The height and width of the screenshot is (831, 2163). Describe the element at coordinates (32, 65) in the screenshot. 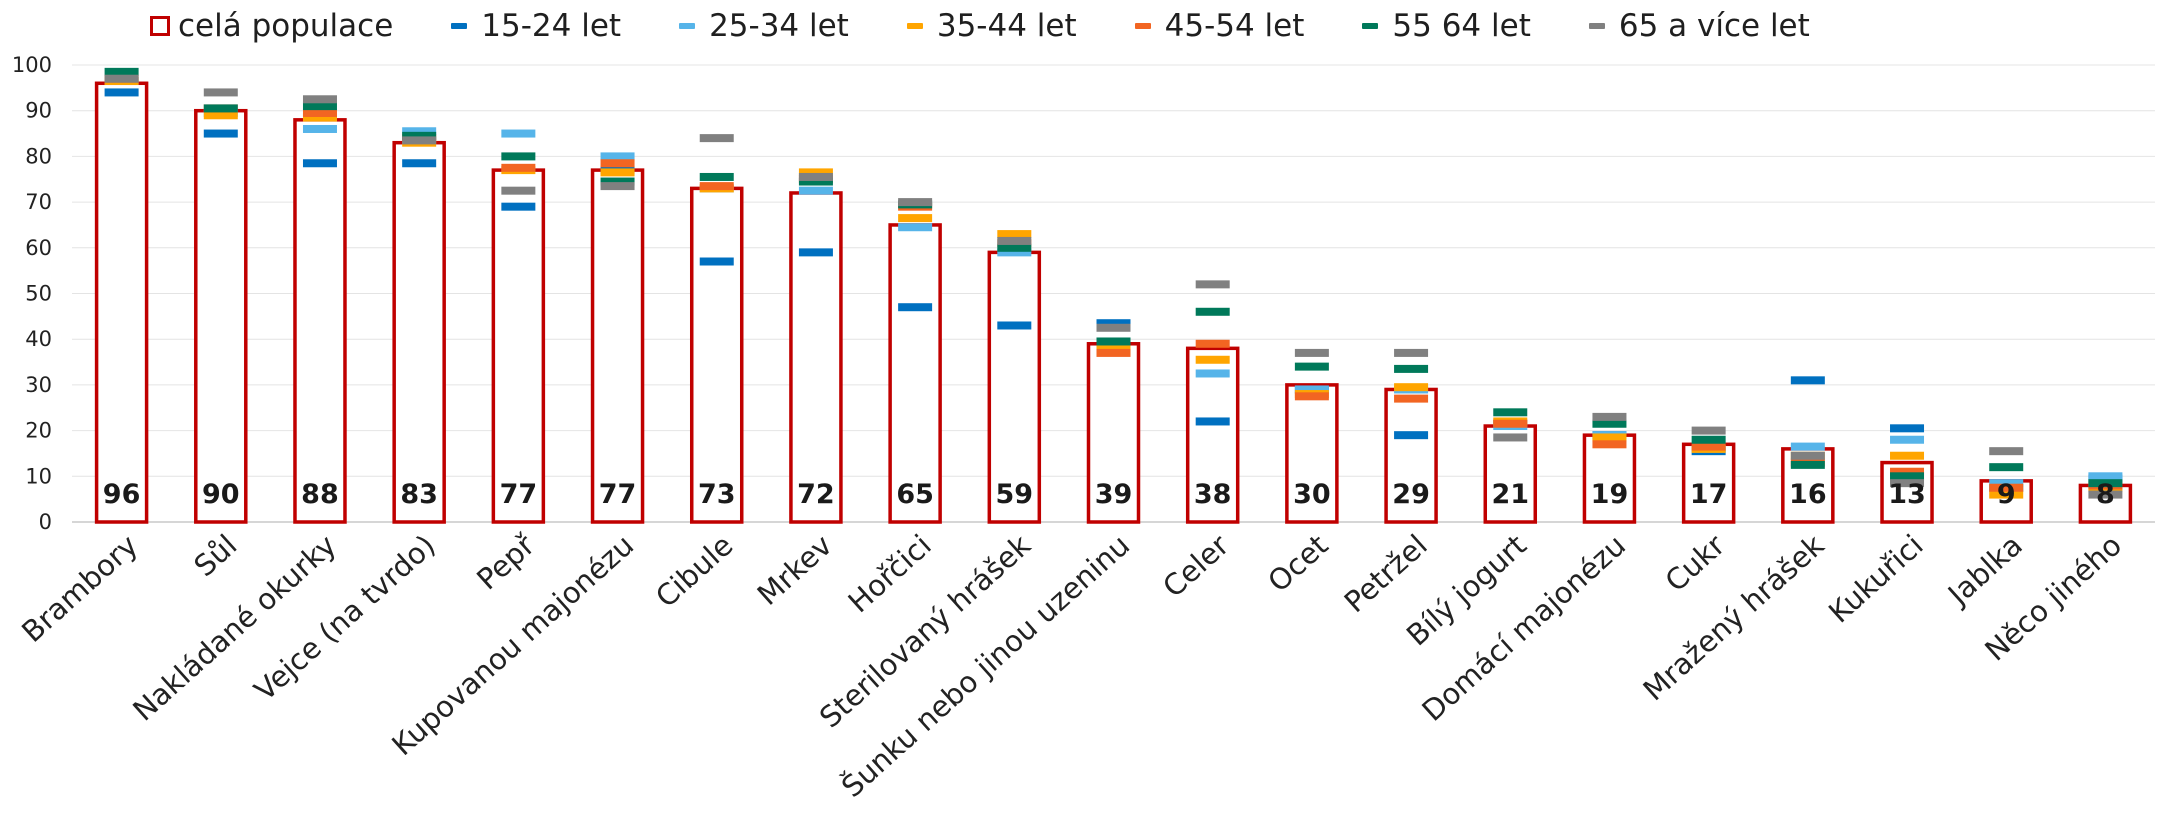

I see `y-tick-label: 100` at that location.